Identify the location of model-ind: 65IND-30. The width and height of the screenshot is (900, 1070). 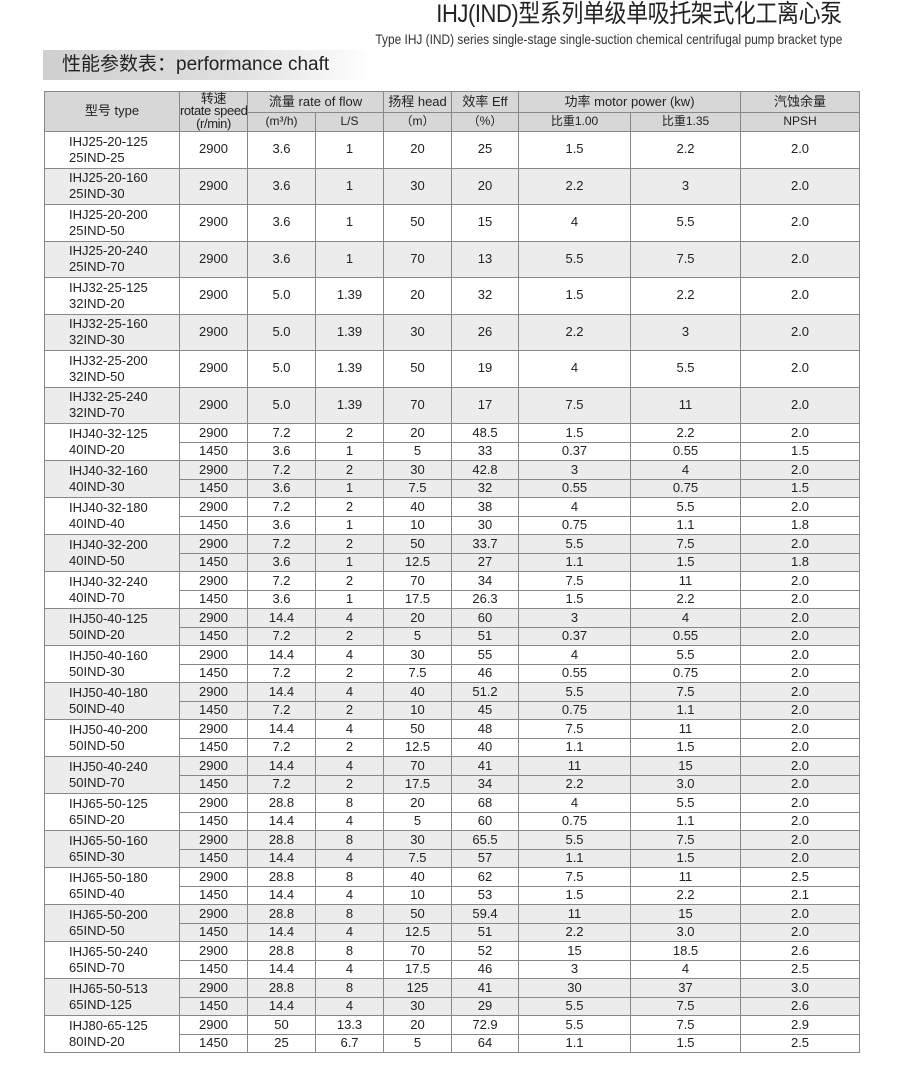
(97, 856).